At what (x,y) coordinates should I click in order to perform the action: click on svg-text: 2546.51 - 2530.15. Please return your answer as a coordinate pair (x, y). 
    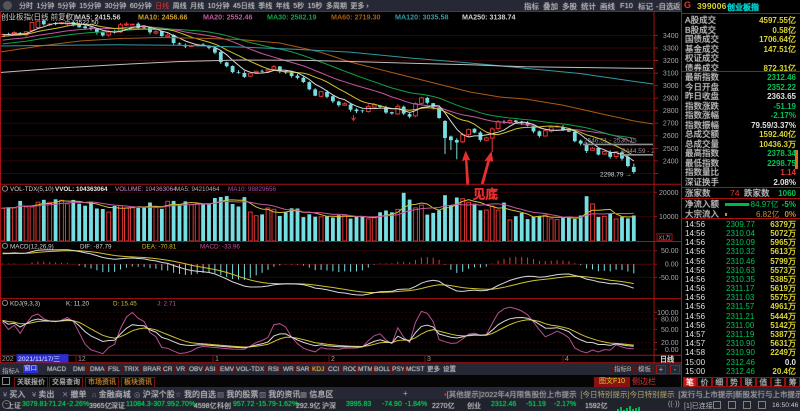
    Looking at the image, I should click on (610, 140).